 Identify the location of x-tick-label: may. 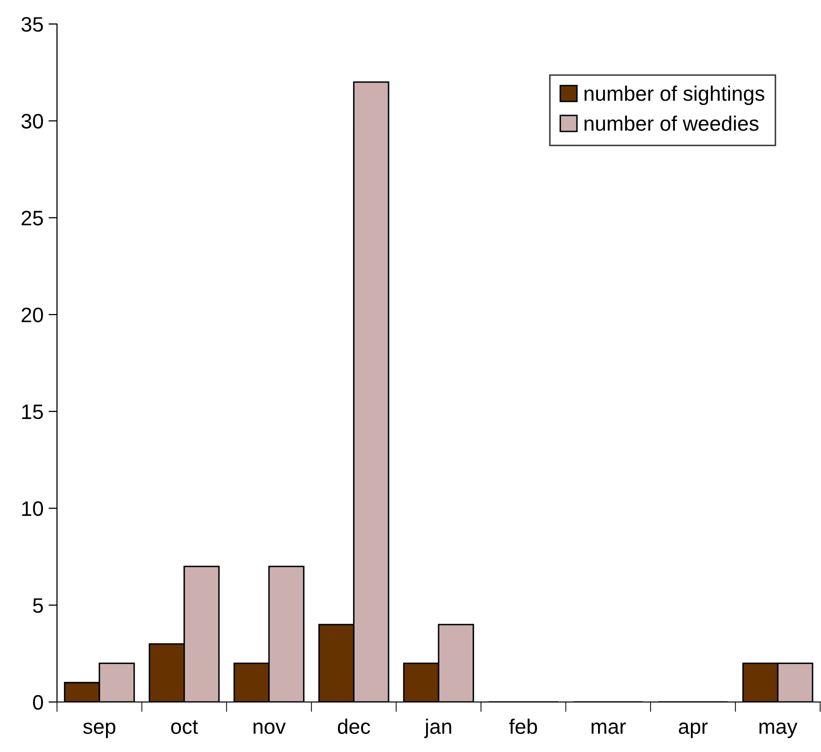
(778, 730).